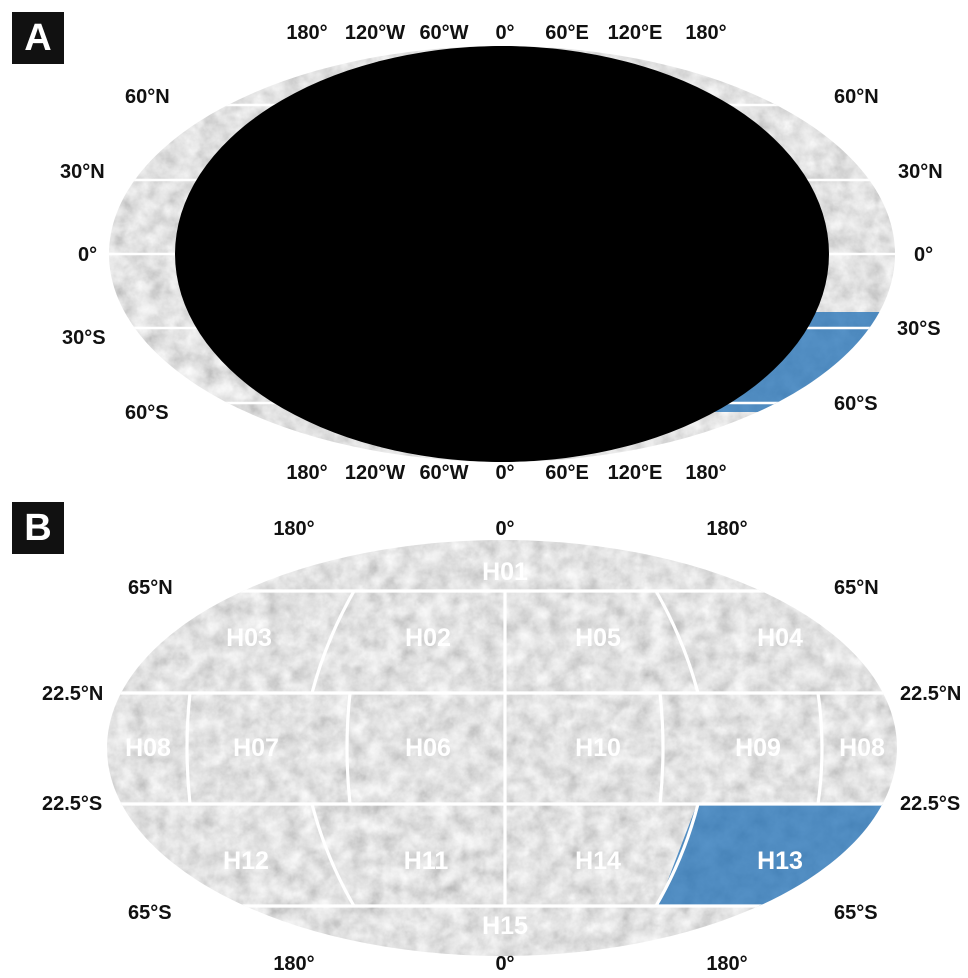 The image size is (968, 978). I want to click on panel-a-bottom-lon-label: 0°, so click(505, 473).